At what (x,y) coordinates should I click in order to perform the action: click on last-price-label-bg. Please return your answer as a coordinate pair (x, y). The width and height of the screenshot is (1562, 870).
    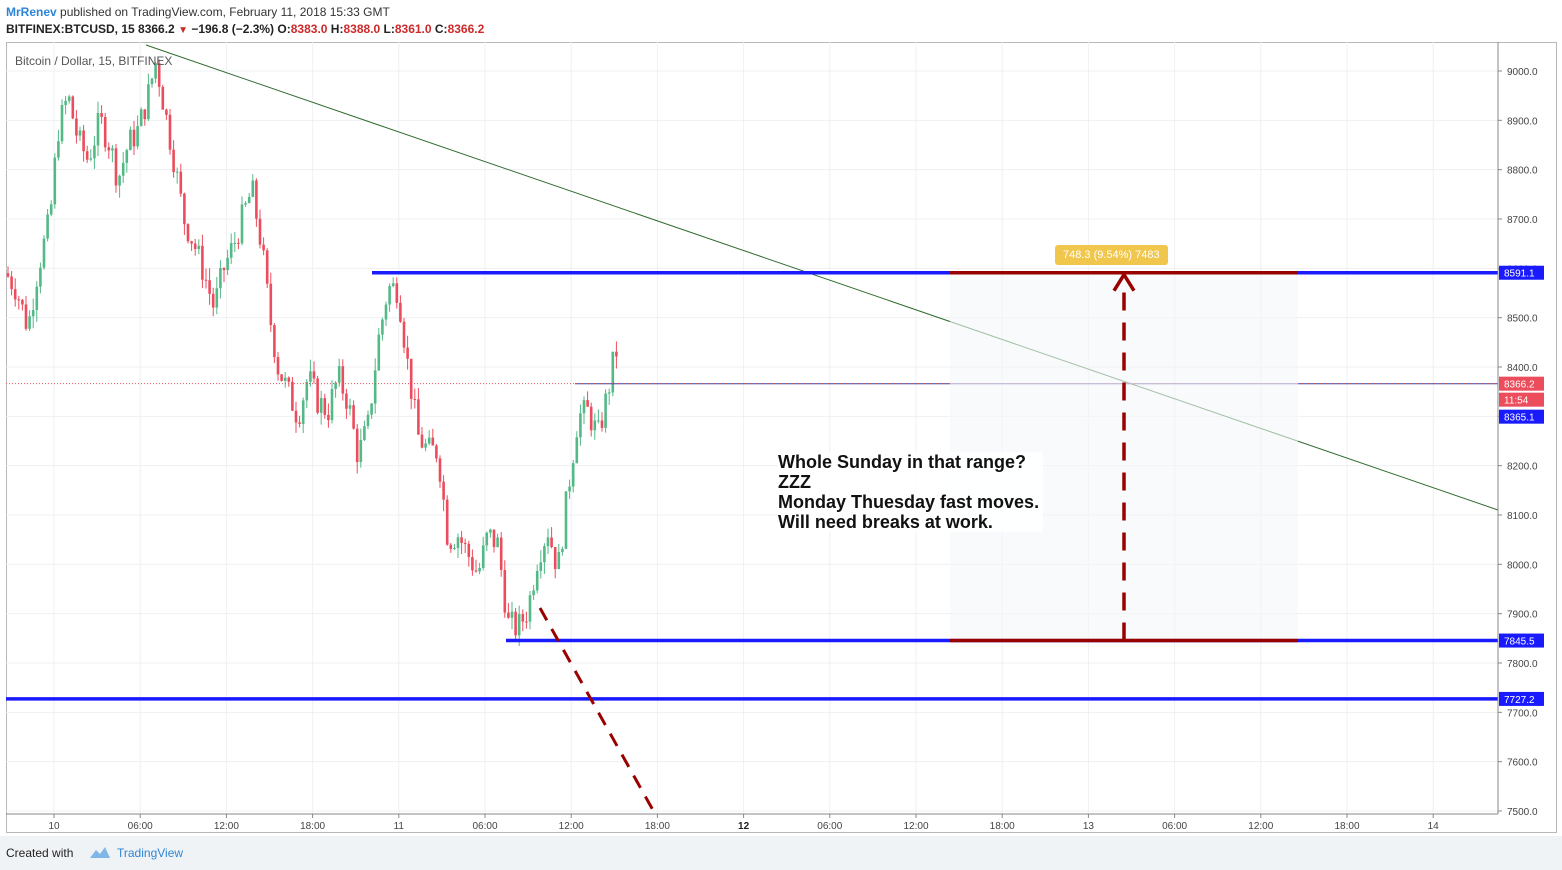
    Looking at the image, I should click on (1521, 383).